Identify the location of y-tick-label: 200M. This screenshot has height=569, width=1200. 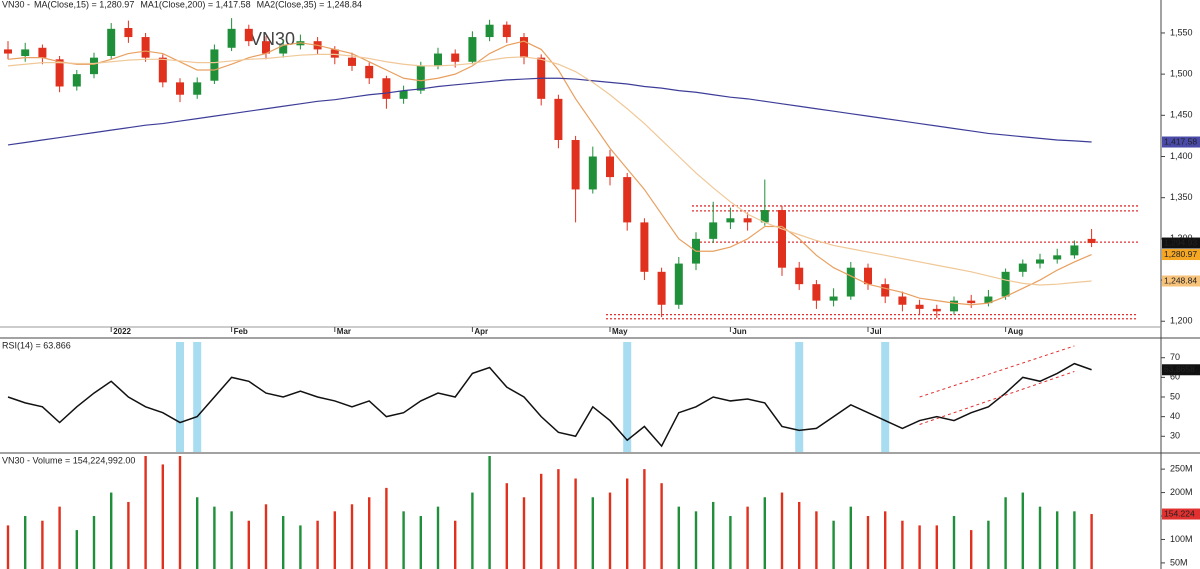
(1181, 492).